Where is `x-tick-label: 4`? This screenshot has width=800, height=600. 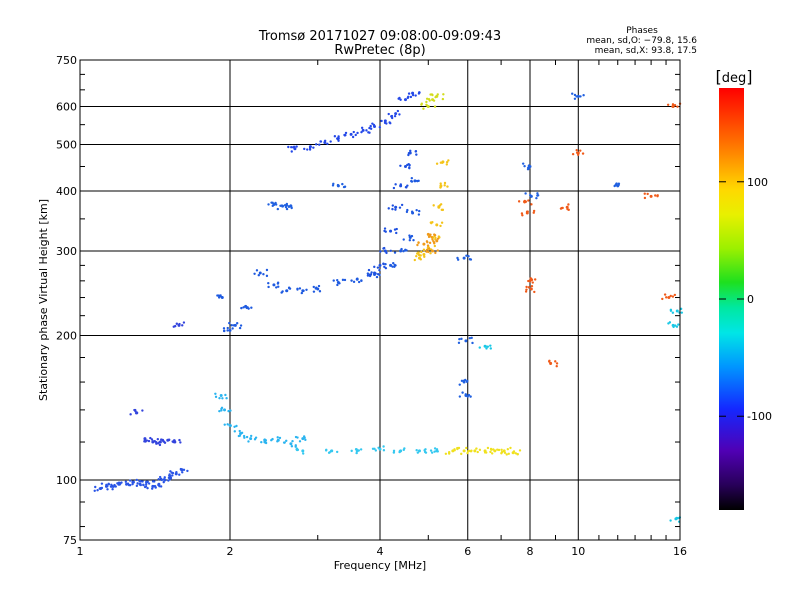
x-tick-label: 4 is located at coordinates (380, 551).